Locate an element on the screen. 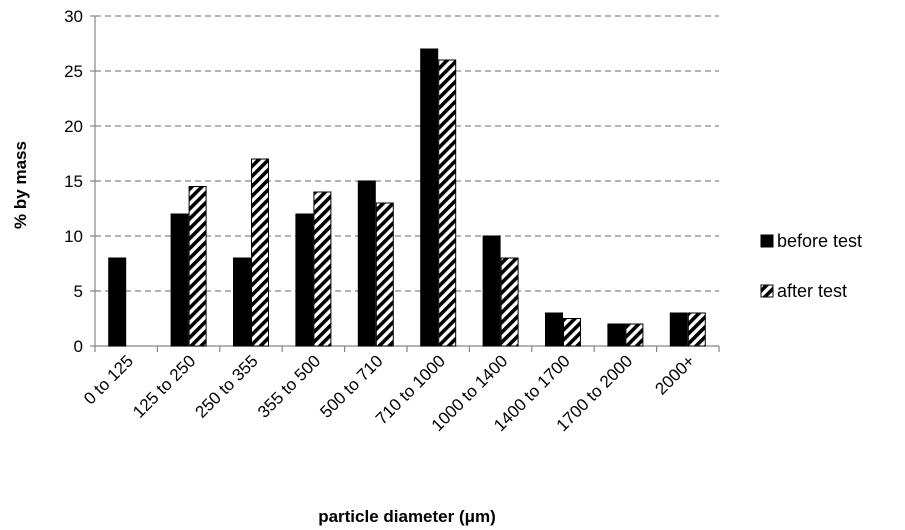 This screenshot has height=530, width=905. y-tick-label: 5 is located at coordinates (78, 291).